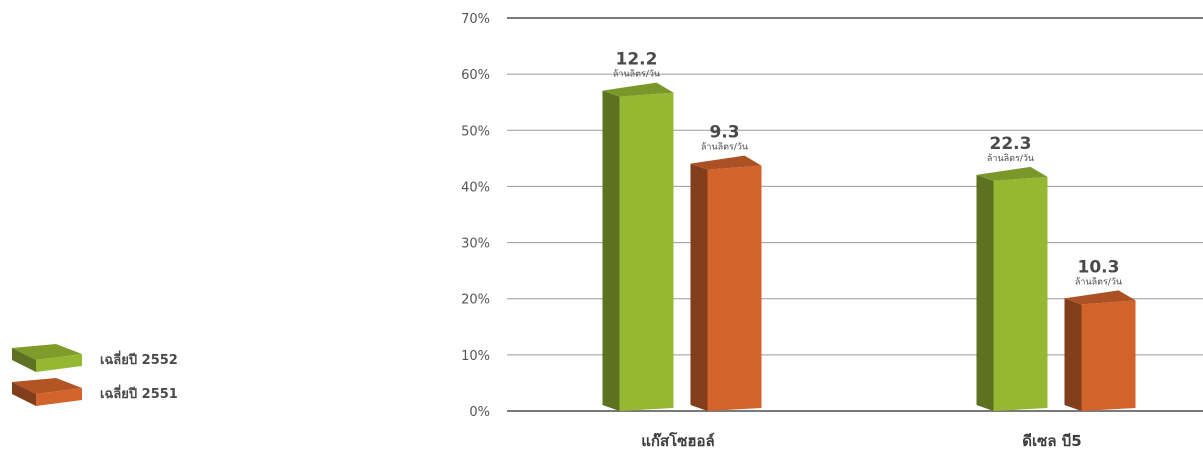 Image resolution: width=1203 pixels, height=451 pixels. What do you see at coordinates (1099, 267) in the screenshot?
I see `data-label-value: 10.3` at bounding box center [1099, 267].